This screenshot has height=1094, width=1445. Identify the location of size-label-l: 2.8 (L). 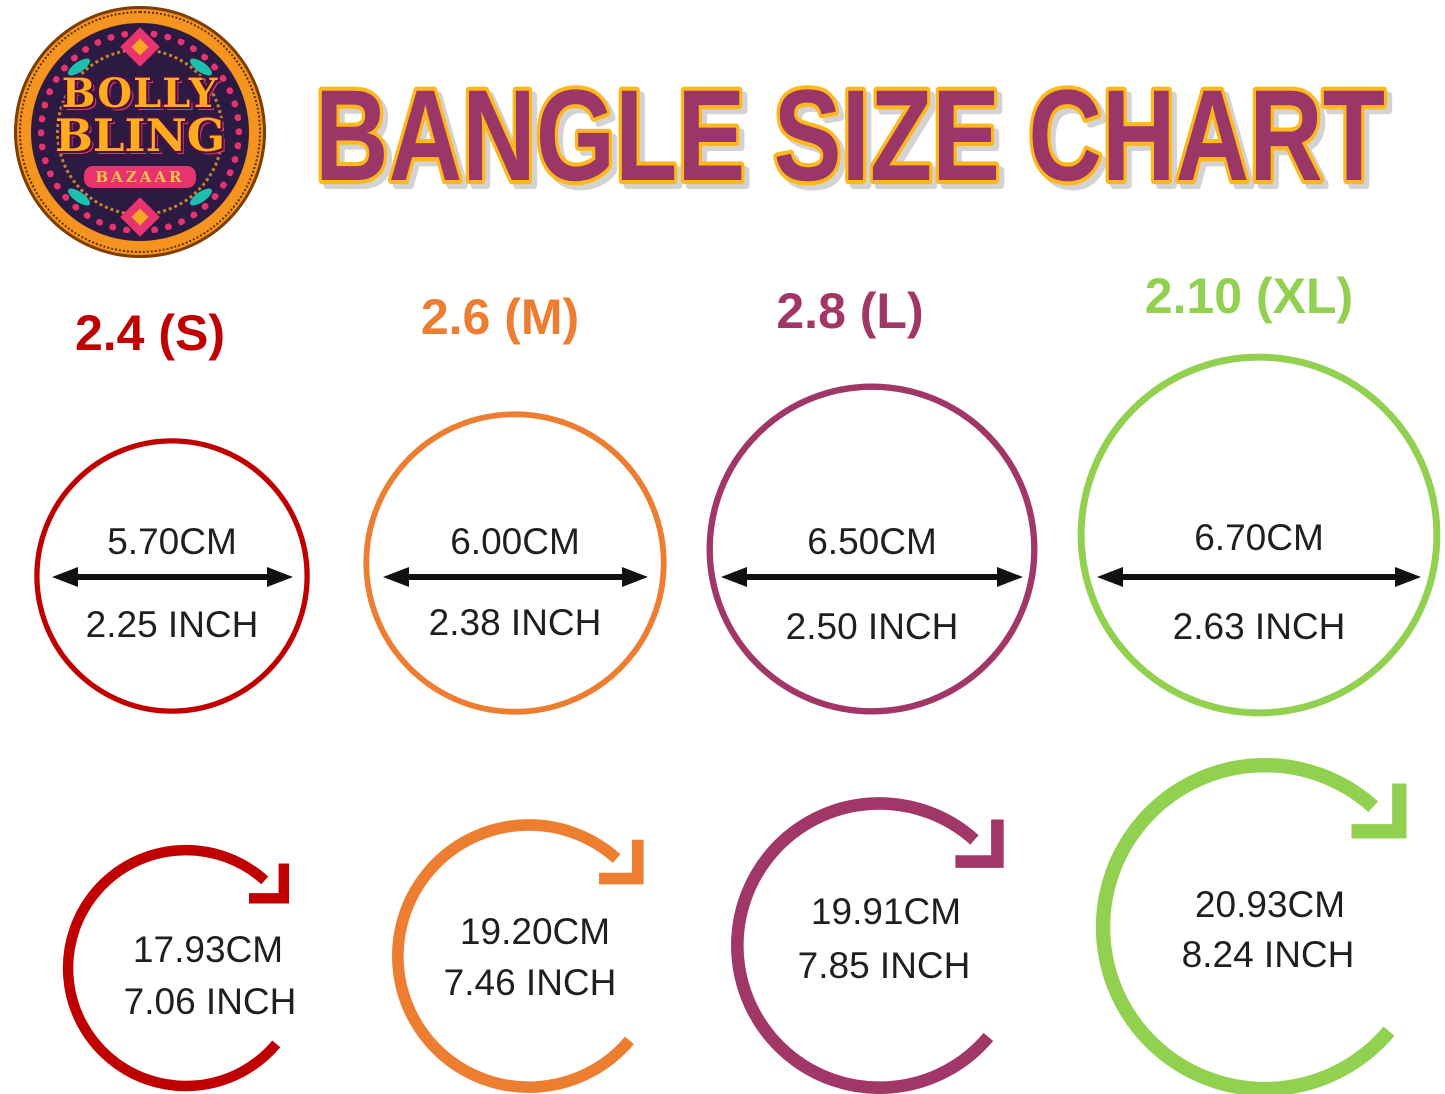
(850, 311).